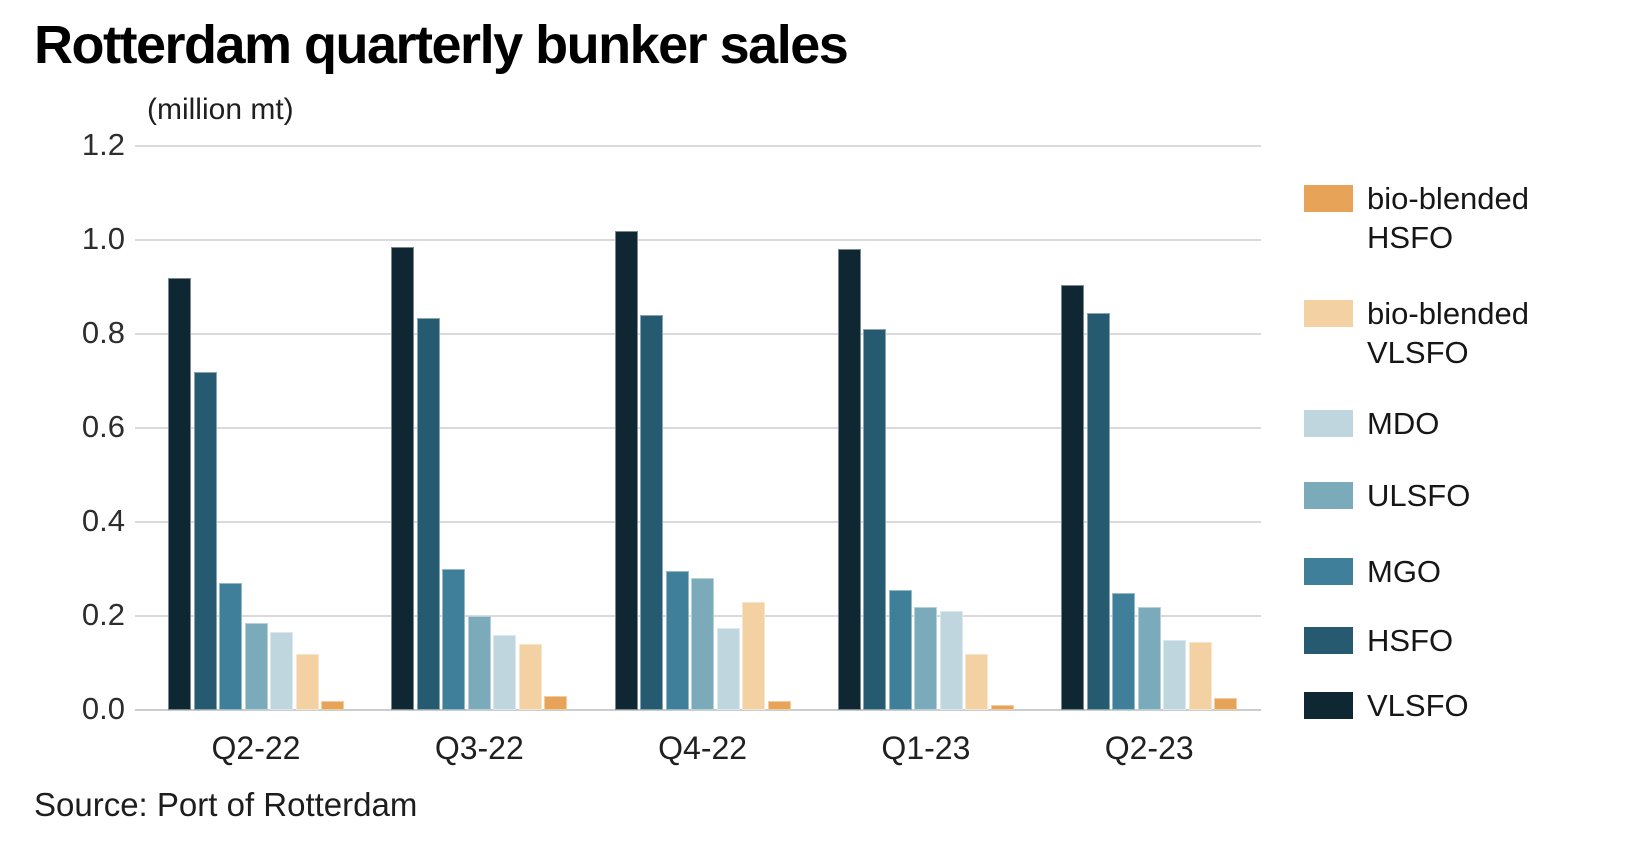  I want to click on chart-title: Rotterdam quarterly bunker sales, so click(441, 45).